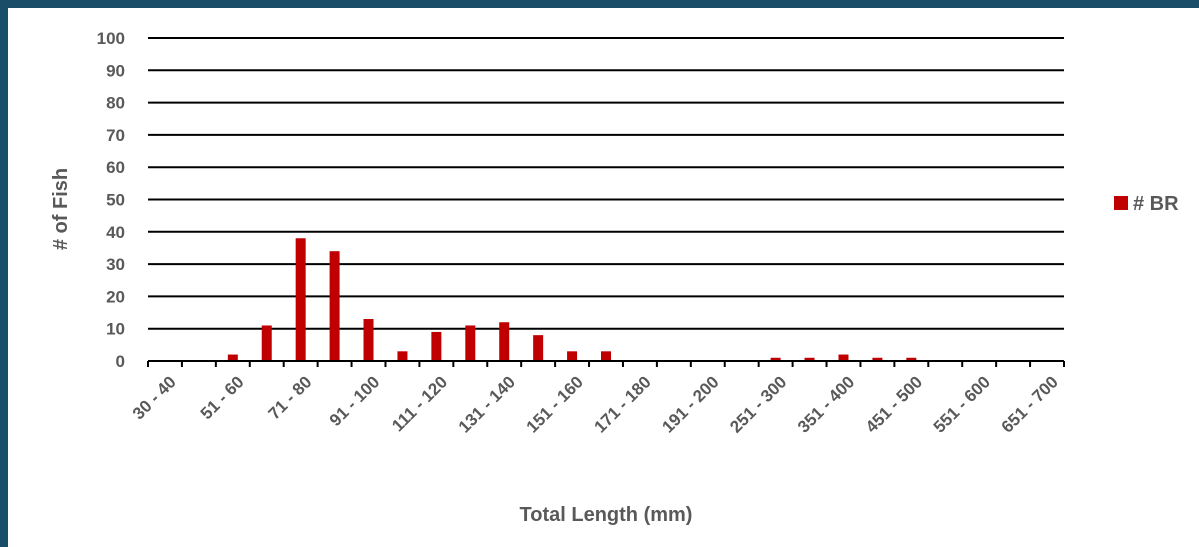  Describe the element at coordinates (419, 403) in the screenshot. I see `x-tick-label: 111 - 120` at that location.